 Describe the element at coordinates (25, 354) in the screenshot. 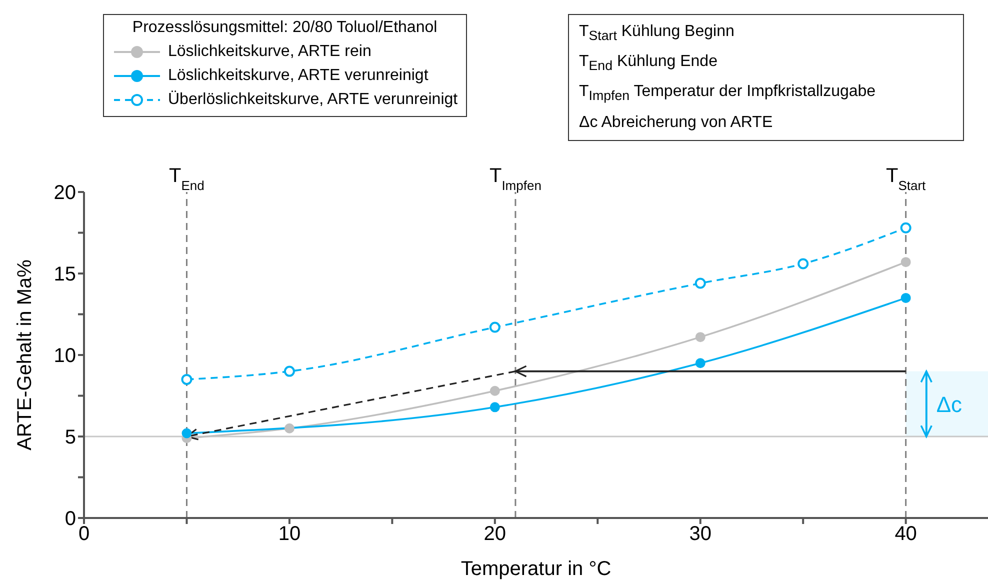

I see `y-axis-title: ARTE-Gehalt in Ma%` at that location.